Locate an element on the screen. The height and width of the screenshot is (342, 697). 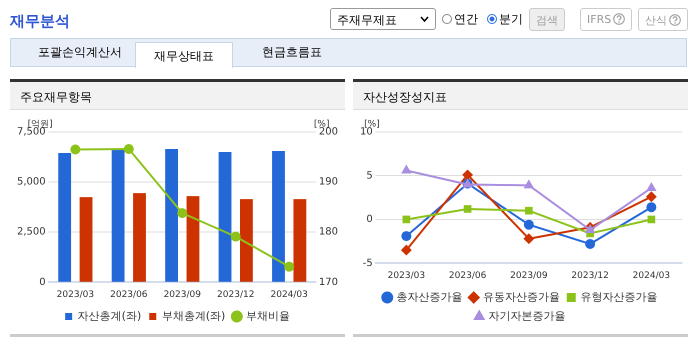
text: 연간 is located at coordinates (465, 19).